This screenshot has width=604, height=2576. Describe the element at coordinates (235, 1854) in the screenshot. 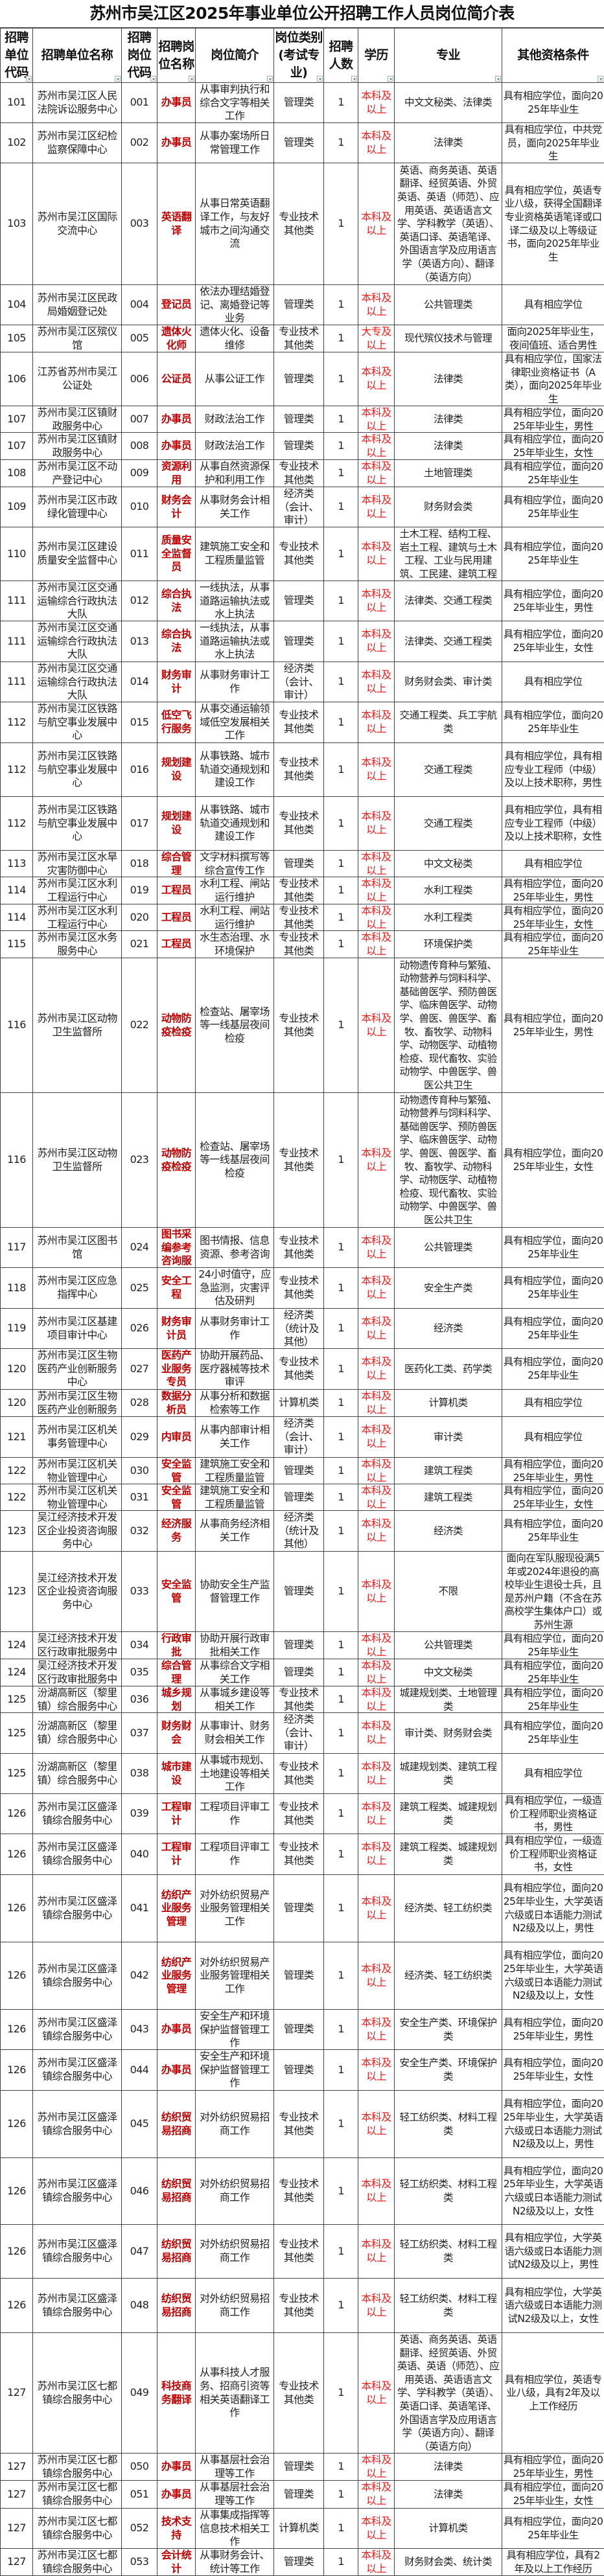

I see `cell-position-intro: 工程项目评审工作` at that location.